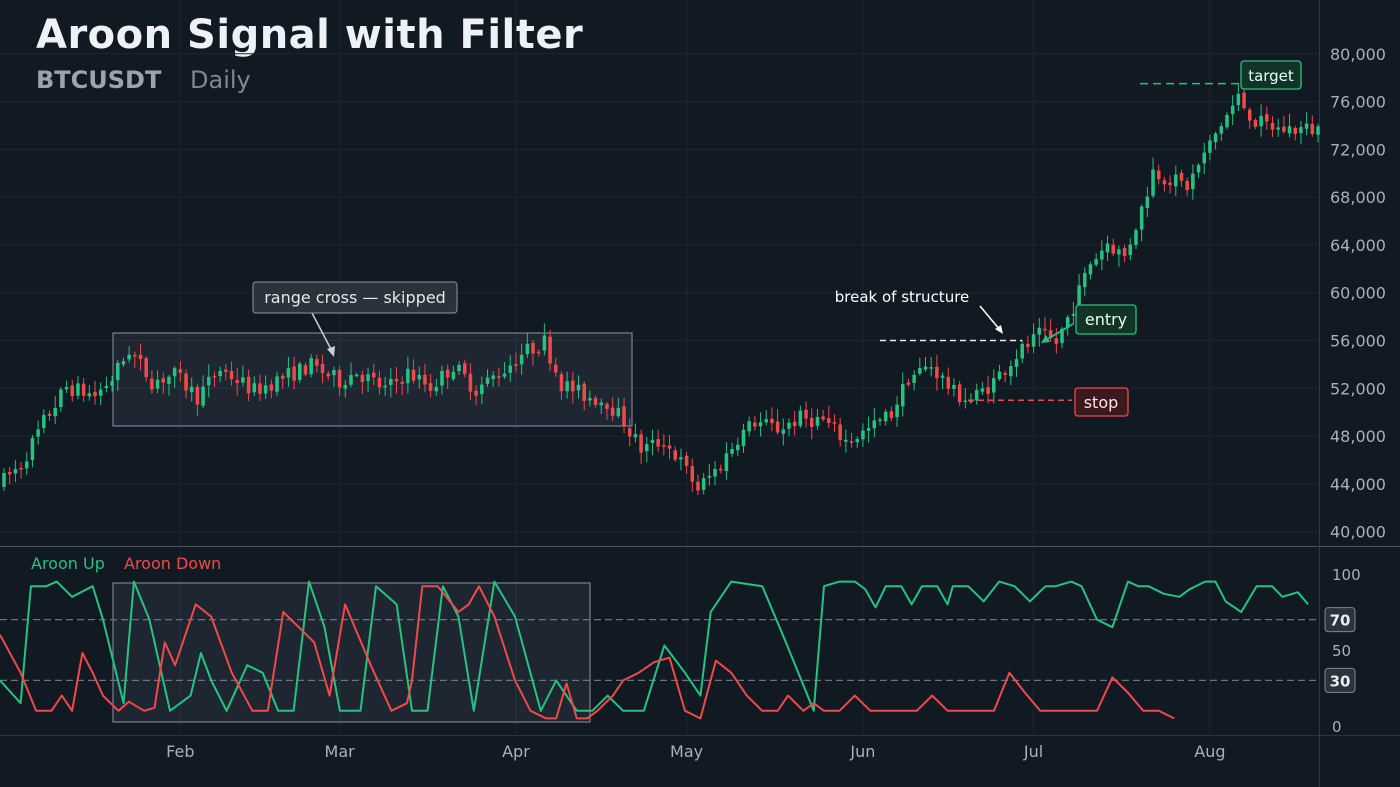 This screenshot has width=1400, height=787. Describe the element at coordinates (695, 751) in the screenshot. I see `x-axis: Feb Mar Apr May Jun Jul Aug` at that location.